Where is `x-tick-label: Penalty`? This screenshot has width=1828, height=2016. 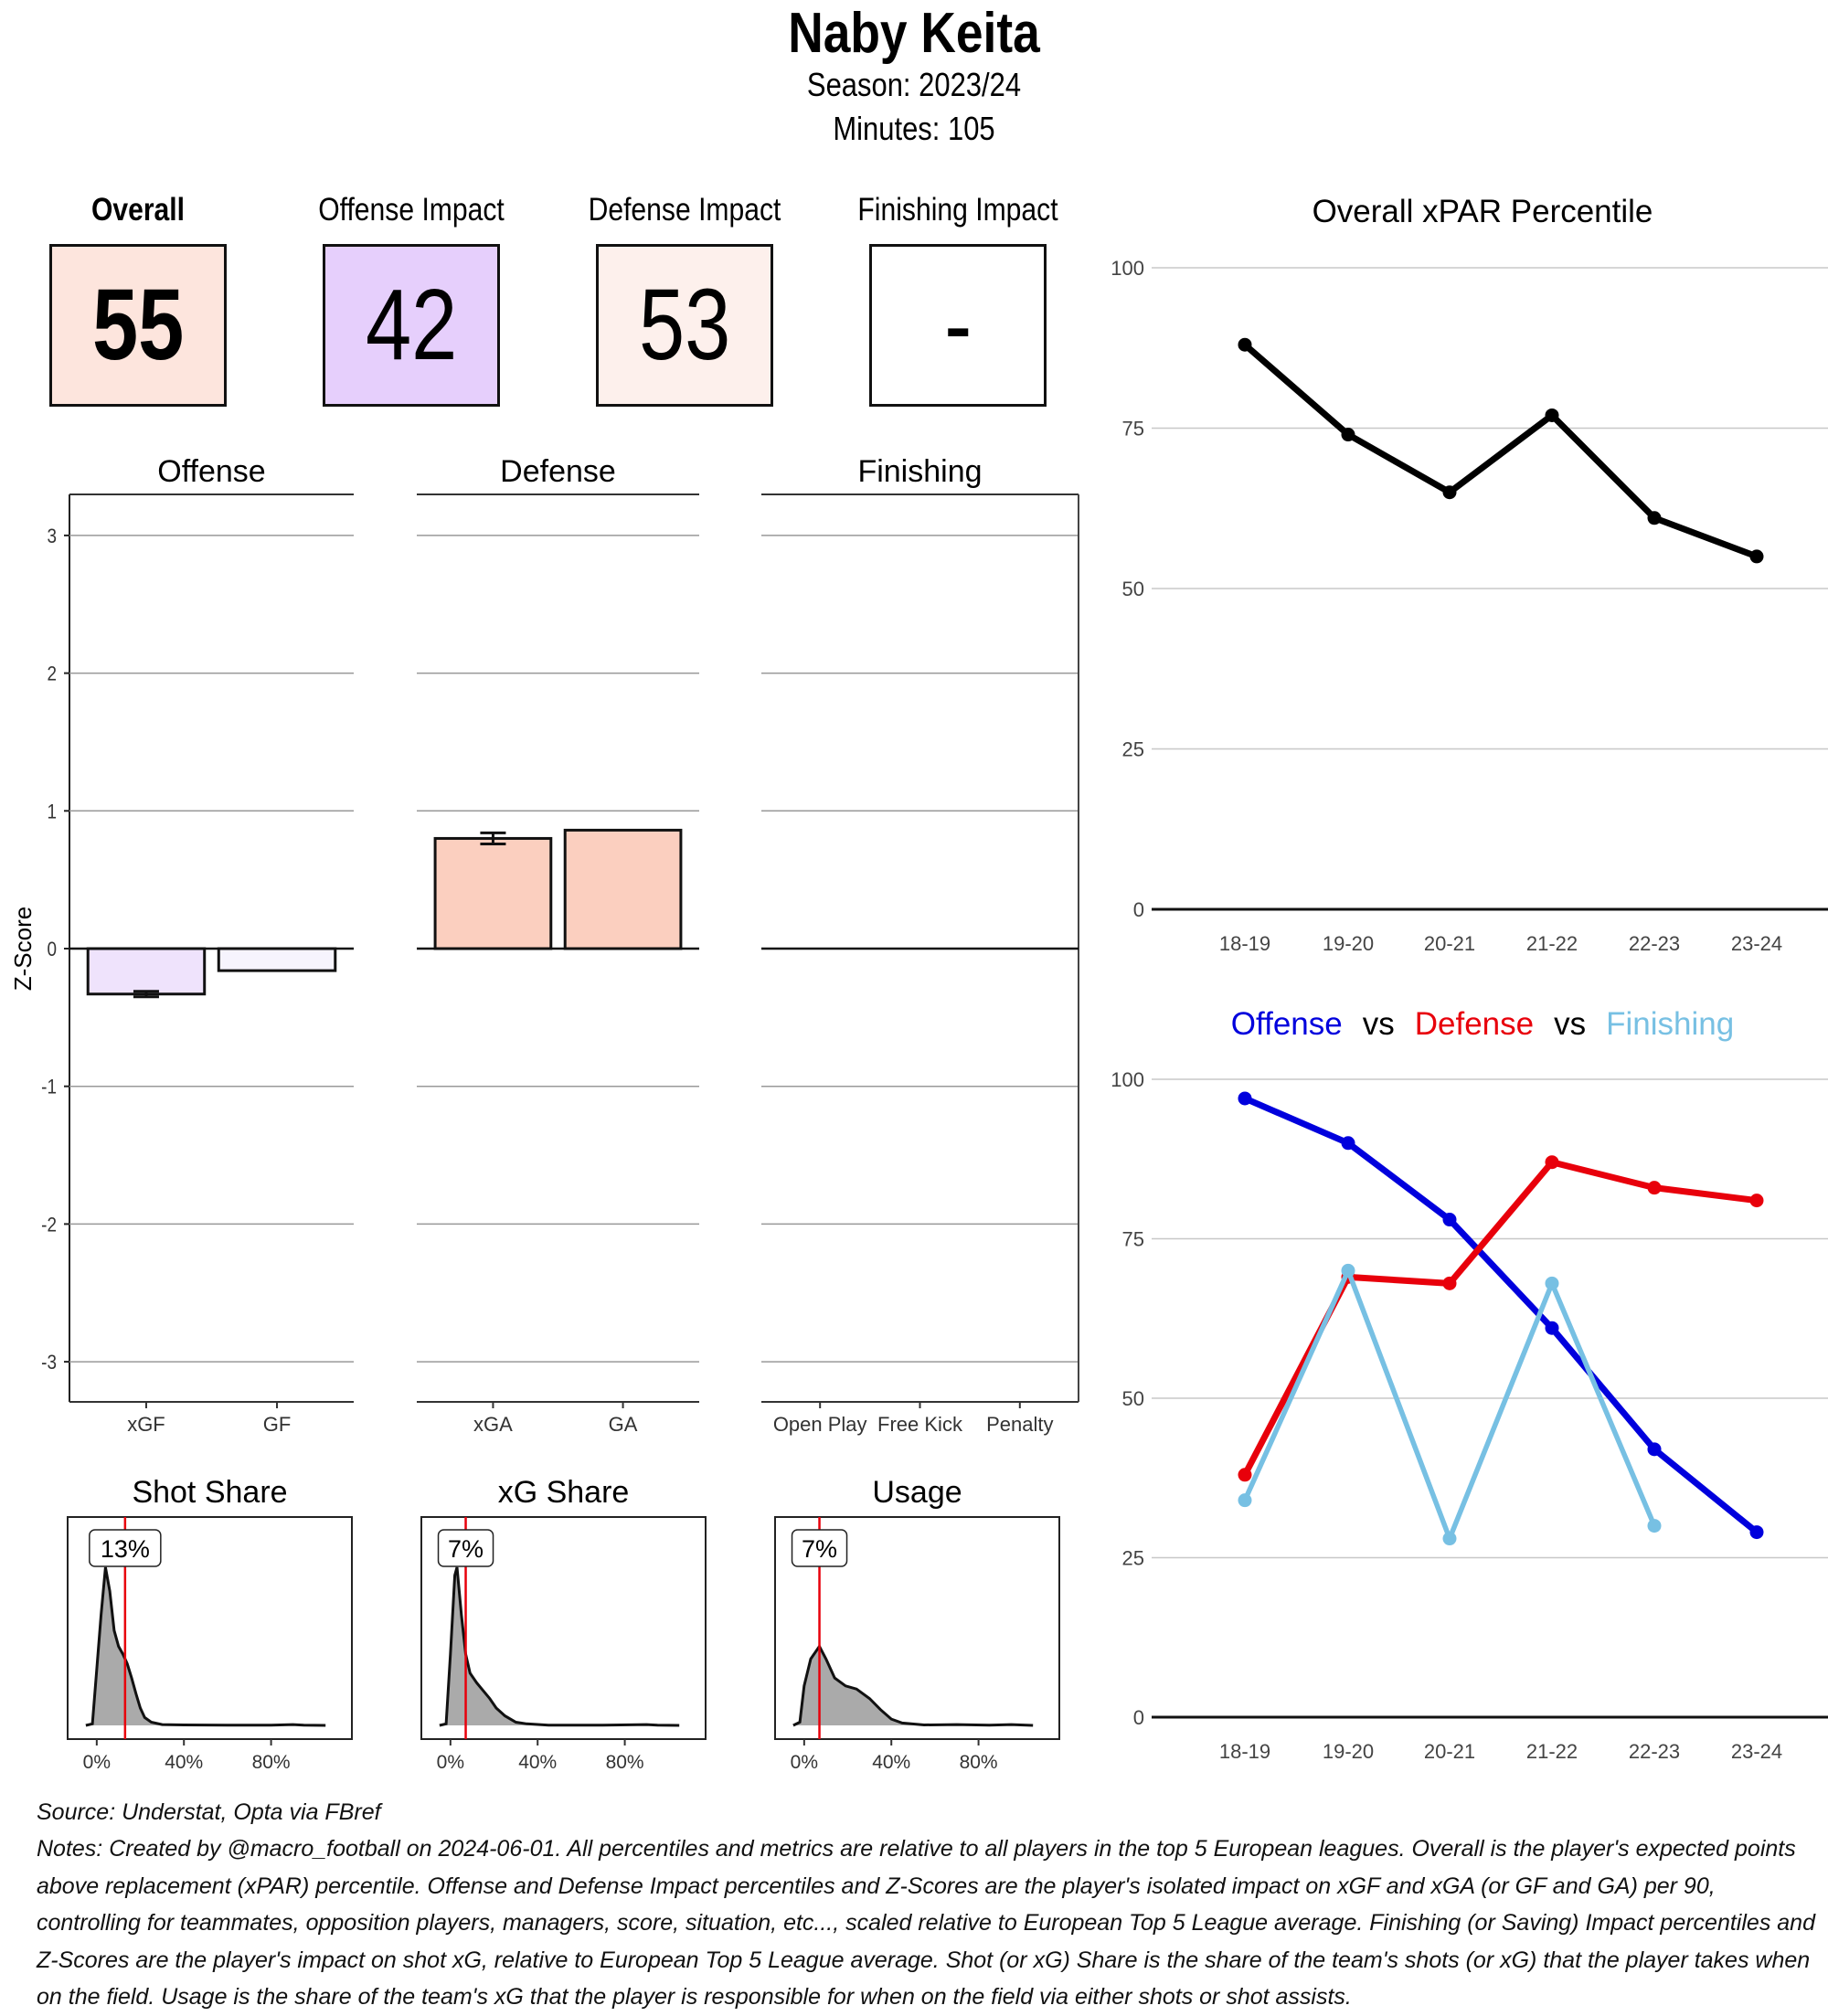 x-tick-label: Penalty is located at coordinates (1019, 1425).